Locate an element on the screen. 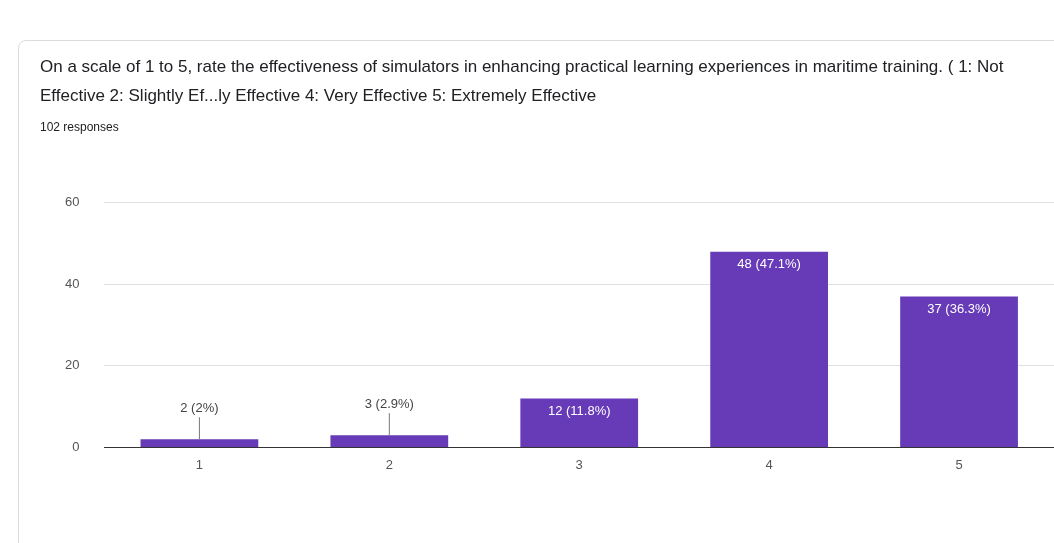  chart-title: On a scale of 1 to 5, rate the effectiveness of simulators in enhancing practical learning experiences in maritime training. ( 1: Not Effective 2: Slightly Ef...ly Effective 4: Very Effective 5: Extremely Effective is located at coordinates (522, 81).